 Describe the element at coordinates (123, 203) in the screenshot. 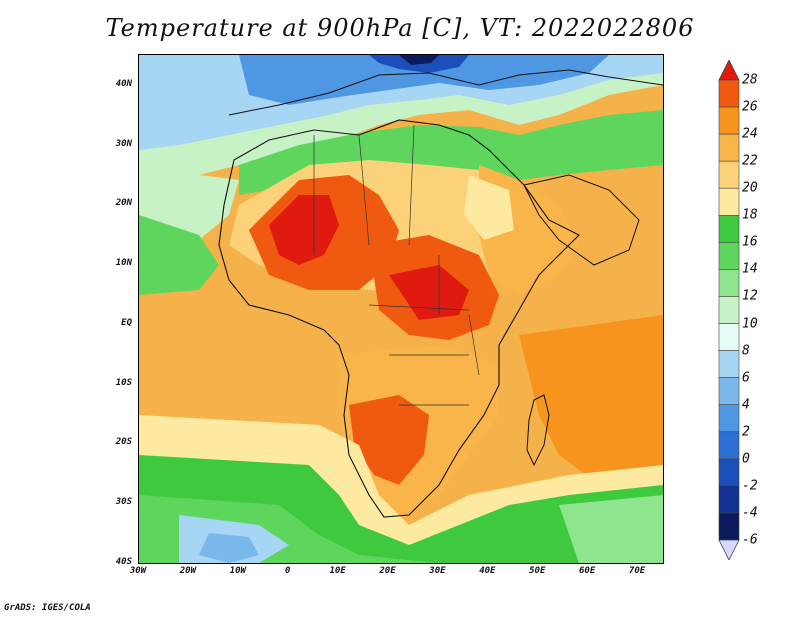

I see `lat-tick-label: 20N` at that location.